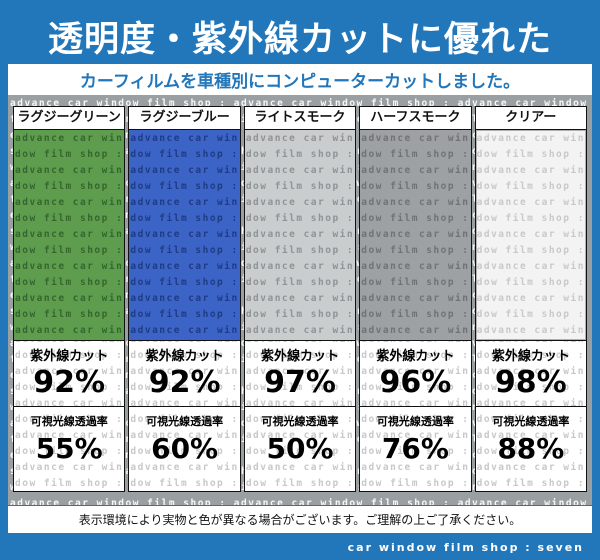  I want to click on panel-light-smoke: advance car window film shop, so click(300, 299).